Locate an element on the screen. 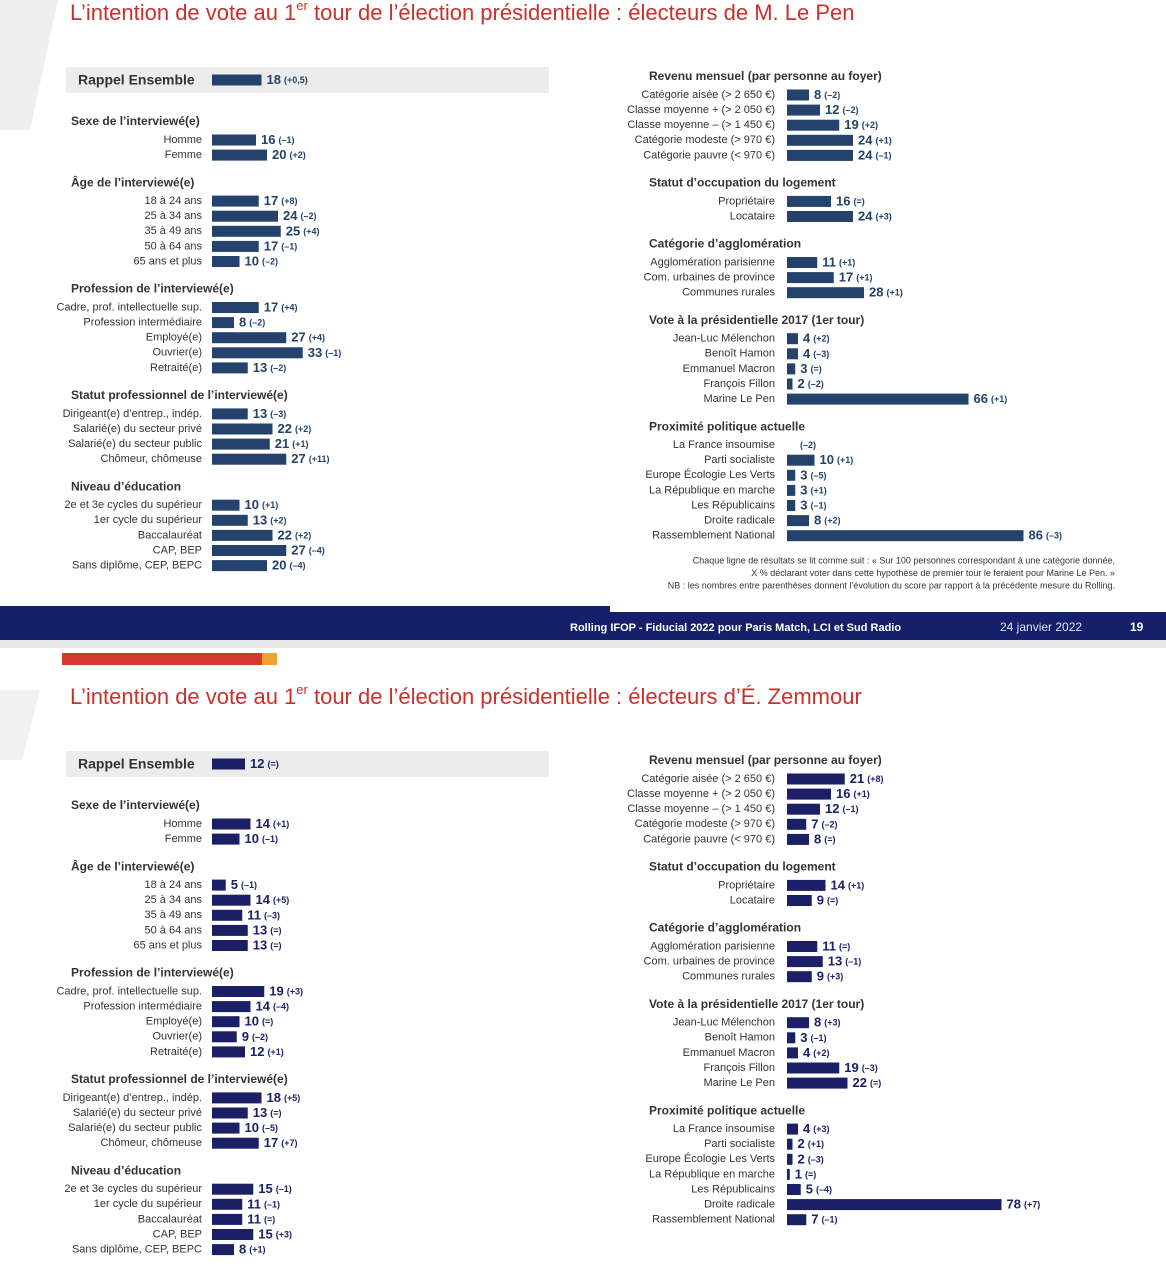 Image resolution: width=1166 pixels, height=1280 pixels. value-label: 2 (–2) is located at coordinates (811, 383).